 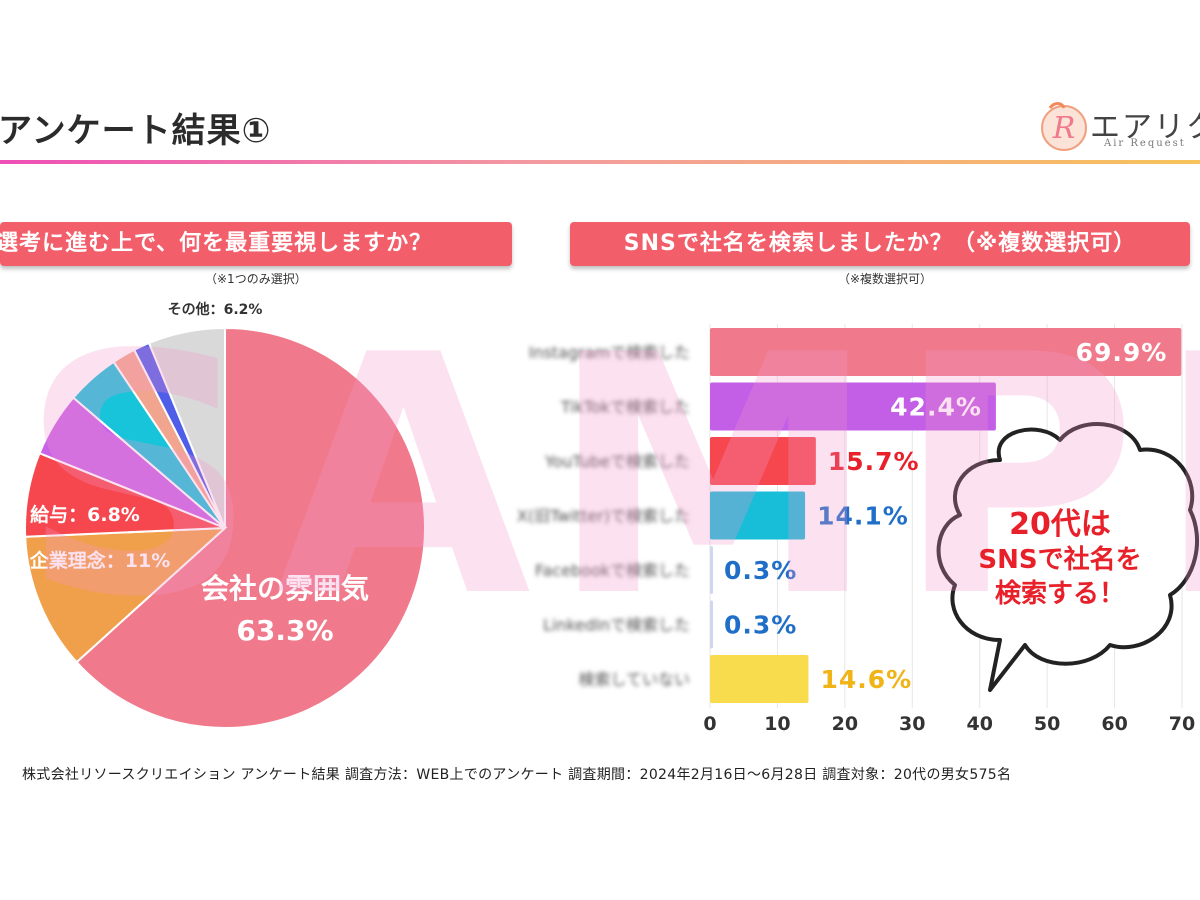 What do you see at coordinates (285, 588) in the screenshot?
I see `pie-slice-label: 会社の雰囲気` at bounding box center [285, 588].